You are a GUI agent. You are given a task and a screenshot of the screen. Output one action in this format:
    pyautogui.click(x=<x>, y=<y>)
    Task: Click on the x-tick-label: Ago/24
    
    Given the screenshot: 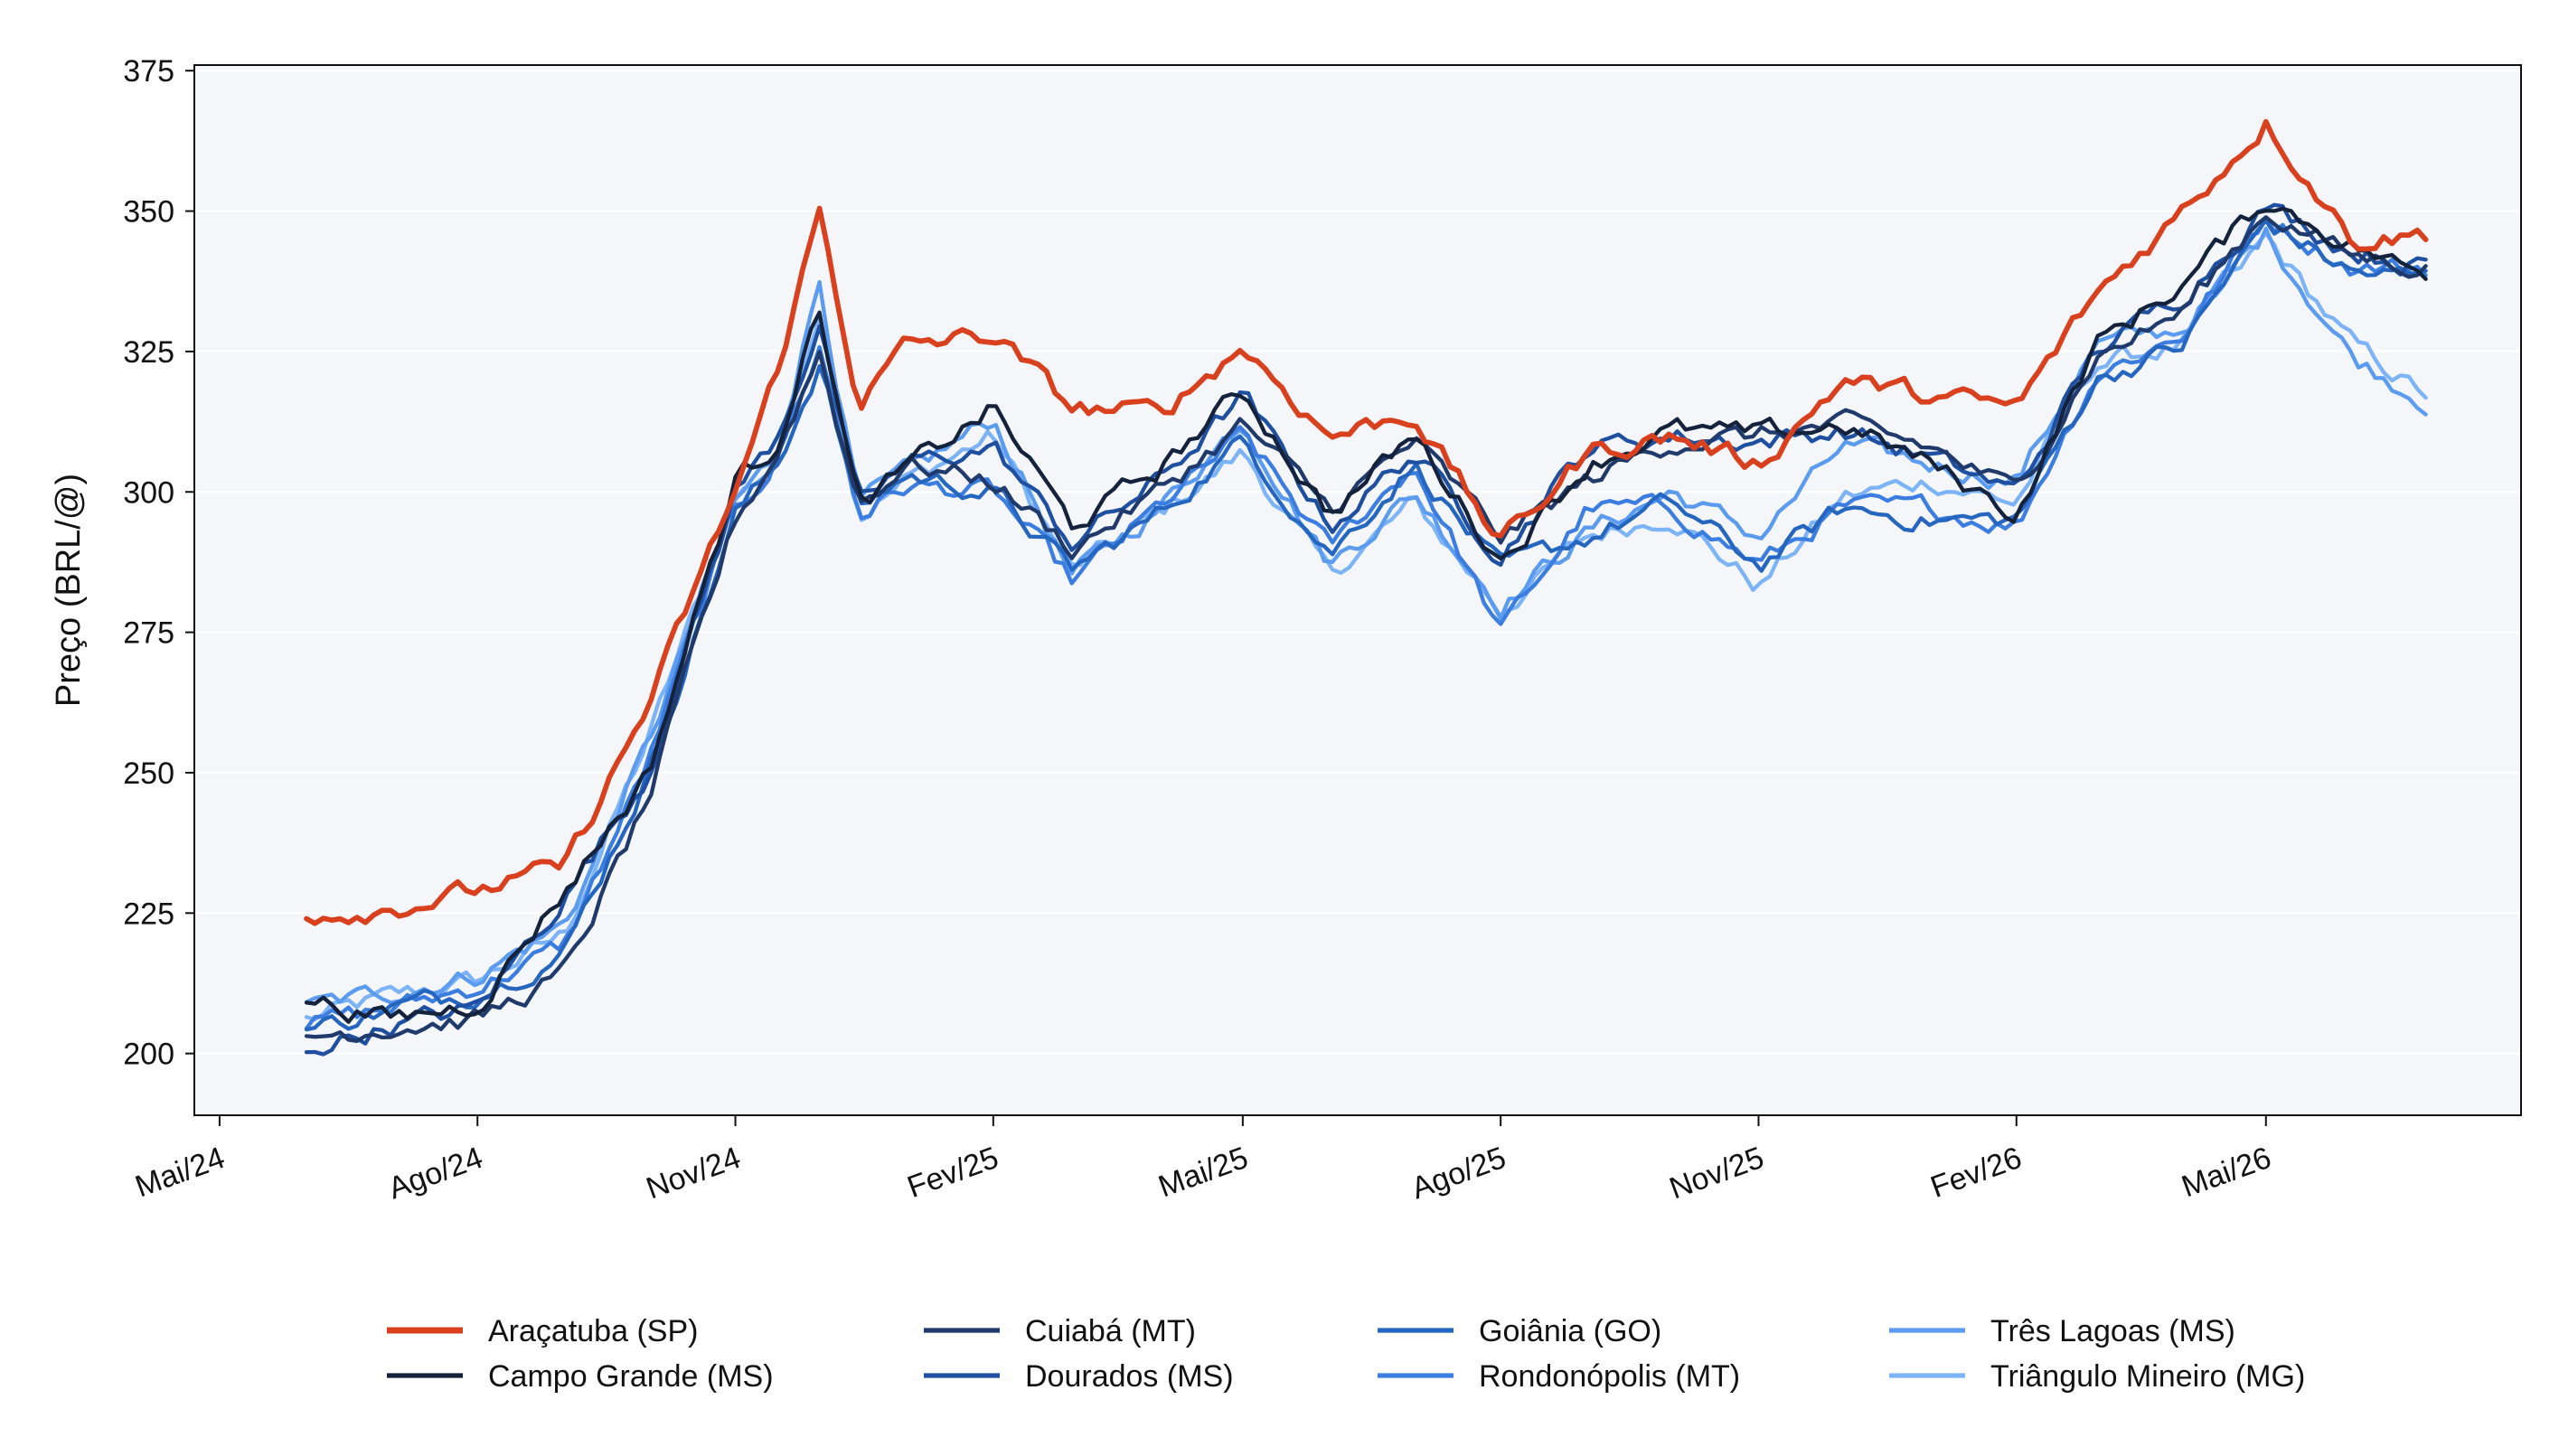 What is the action you would take?
    pyautogui.click(x=435, y=1174)
    